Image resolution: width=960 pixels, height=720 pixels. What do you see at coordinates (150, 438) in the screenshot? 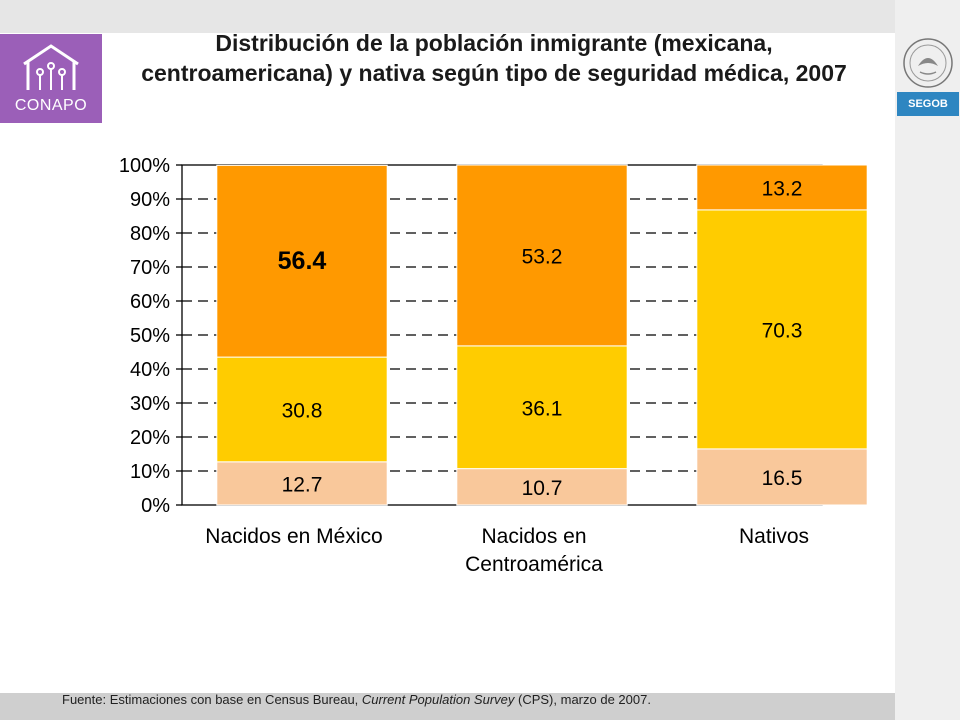
I see `y-tick-label-2: 20%` at bounding box center [150, 438].